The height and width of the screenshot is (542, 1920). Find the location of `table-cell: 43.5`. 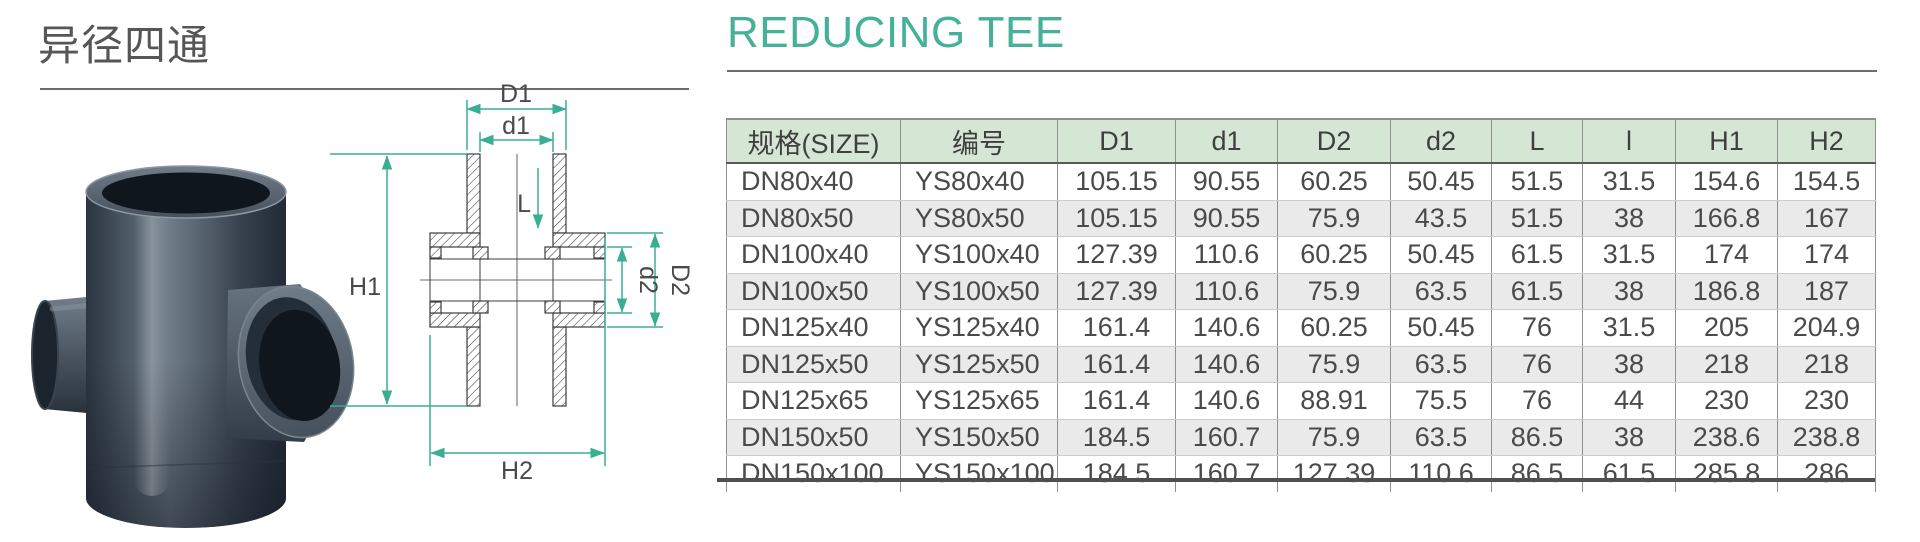

table-cell: 43.5 is located at coordinates (1441, 218).